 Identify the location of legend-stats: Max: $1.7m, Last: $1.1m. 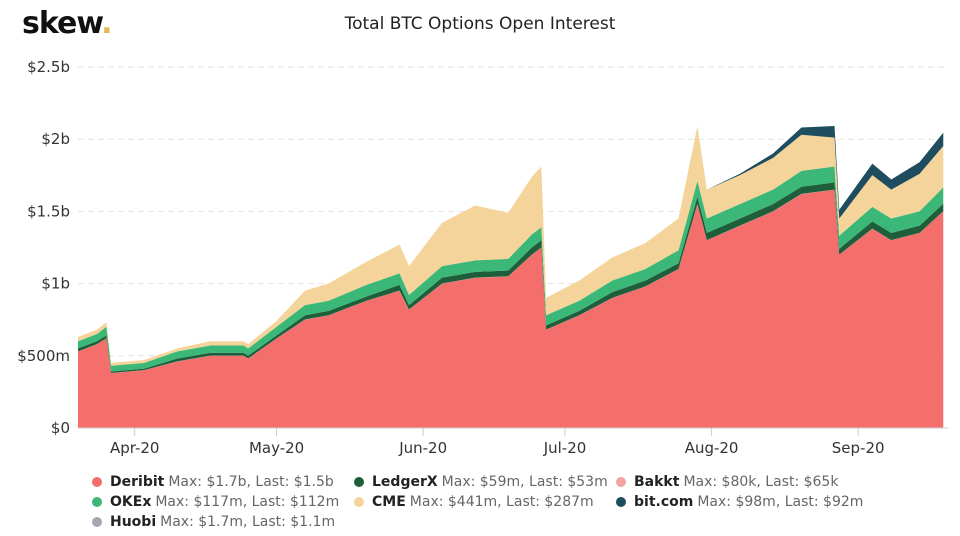
(248, 522).